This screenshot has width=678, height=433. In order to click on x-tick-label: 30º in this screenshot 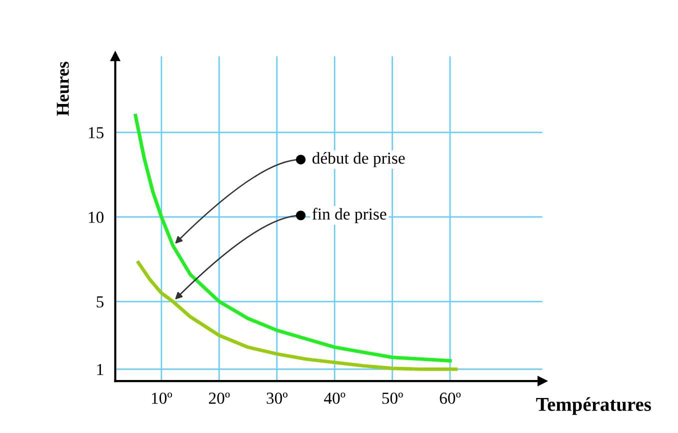, I will do `click(277, 398)`.